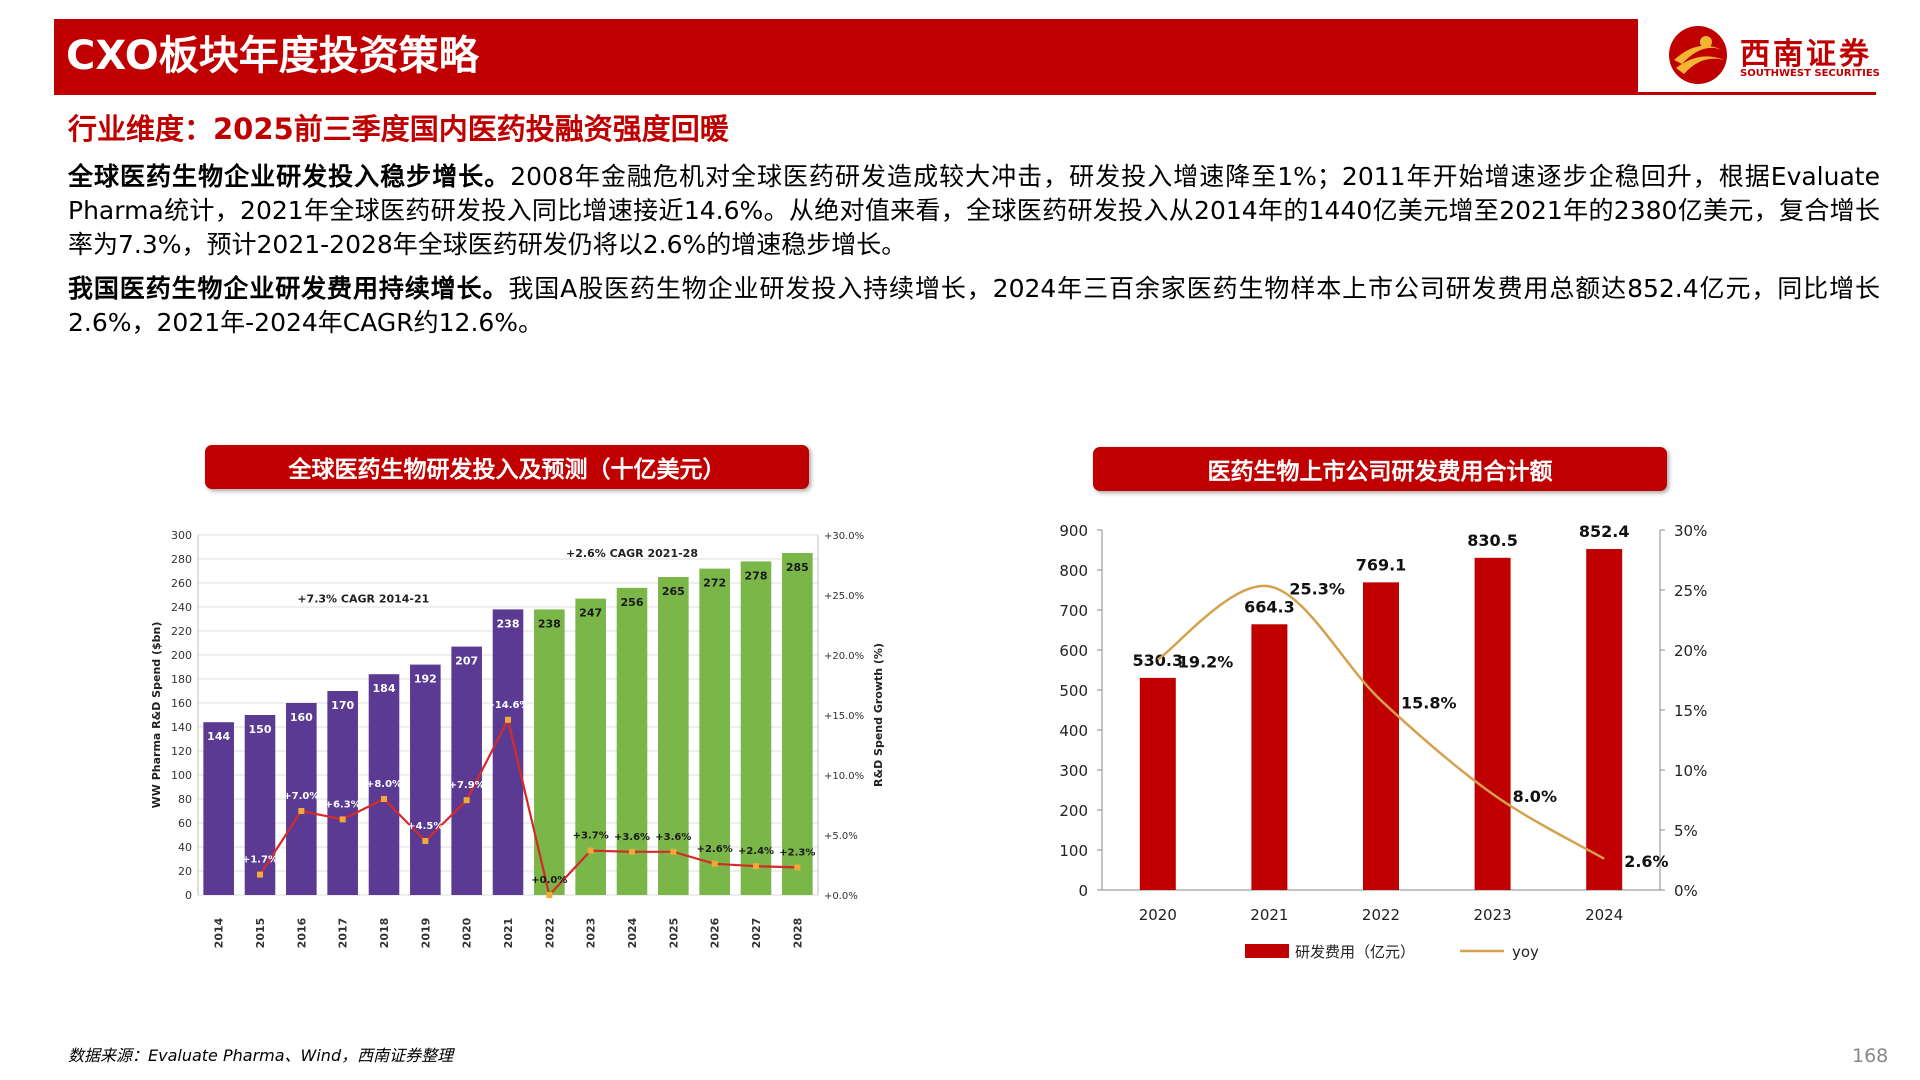 The width and height of the screenshot is (1920, 1080). What do you see at coordinates (844, 536) in the screenshot?
I see `chart1-y2tick-label: +30.0%` at bounding box center [844, 536].